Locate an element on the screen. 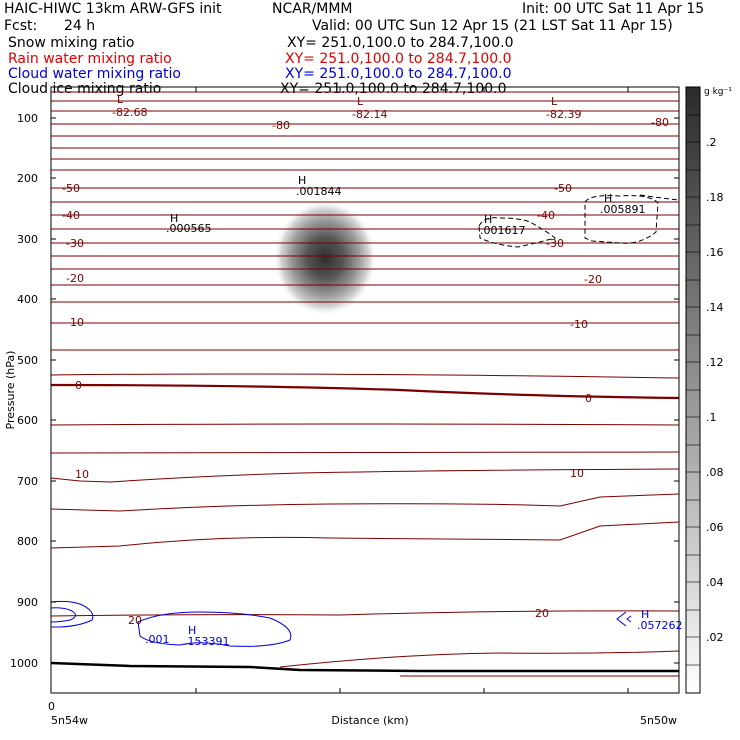 Image resolution: width=740 pixels, height=740 pixels. high-markers: H .001844 H .000565 H .001617 H .005891 is located at coordinates (406, 205).